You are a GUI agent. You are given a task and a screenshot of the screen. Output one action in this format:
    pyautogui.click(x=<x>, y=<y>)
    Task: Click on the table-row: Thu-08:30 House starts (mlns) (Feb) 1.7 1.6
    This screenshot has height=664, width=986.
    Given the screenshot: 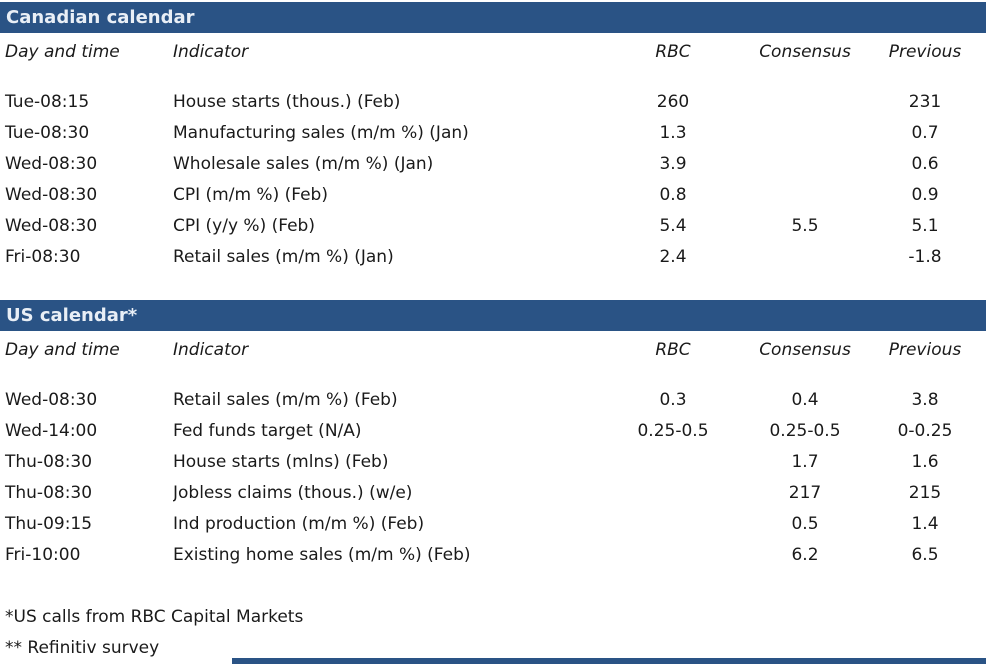 What is the action you would take?
    pyautogui.click(x=493, y=461)
    